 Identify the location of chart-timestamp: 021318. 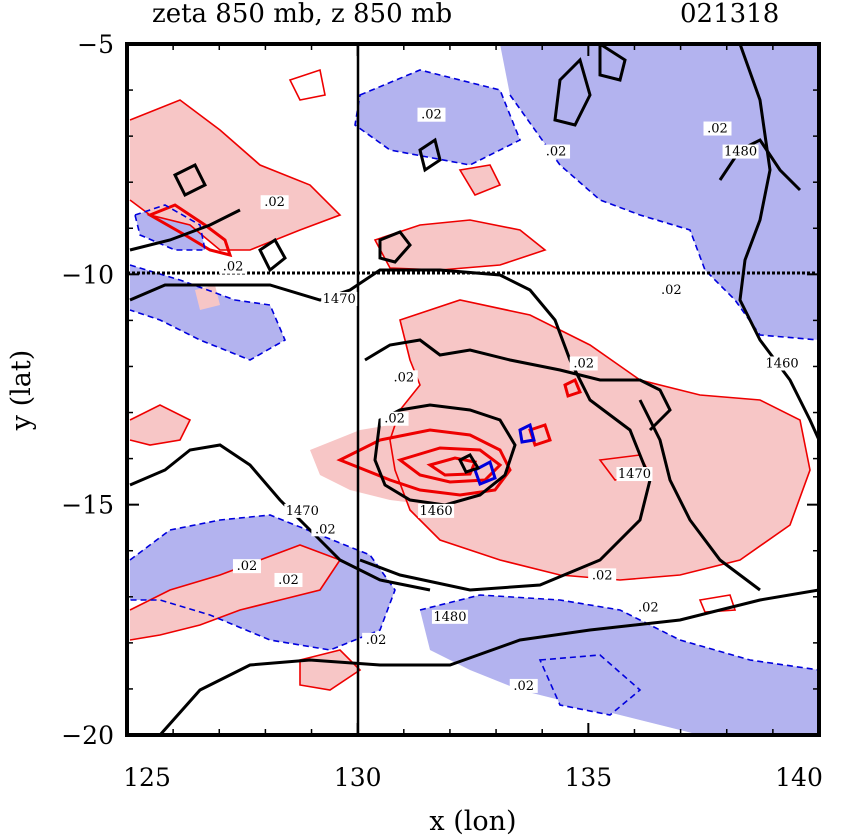
(729, 14).